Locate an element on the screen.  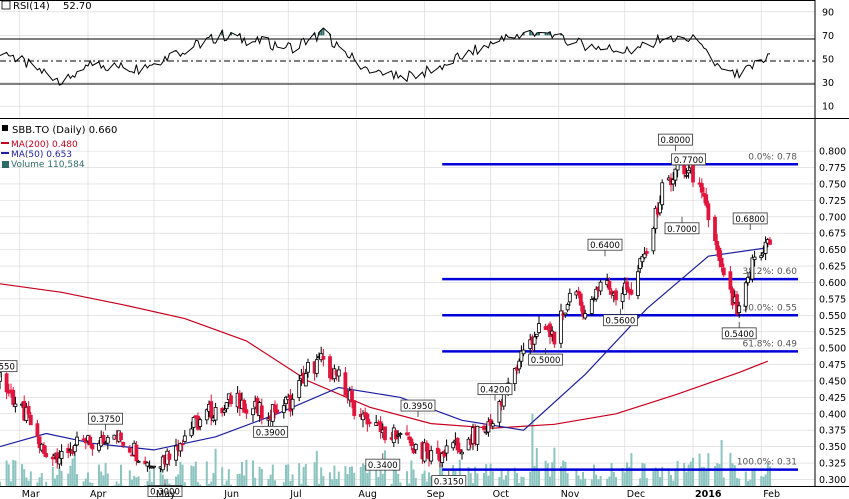
x-tick-label: Oct is located at coordinates (501, 494).